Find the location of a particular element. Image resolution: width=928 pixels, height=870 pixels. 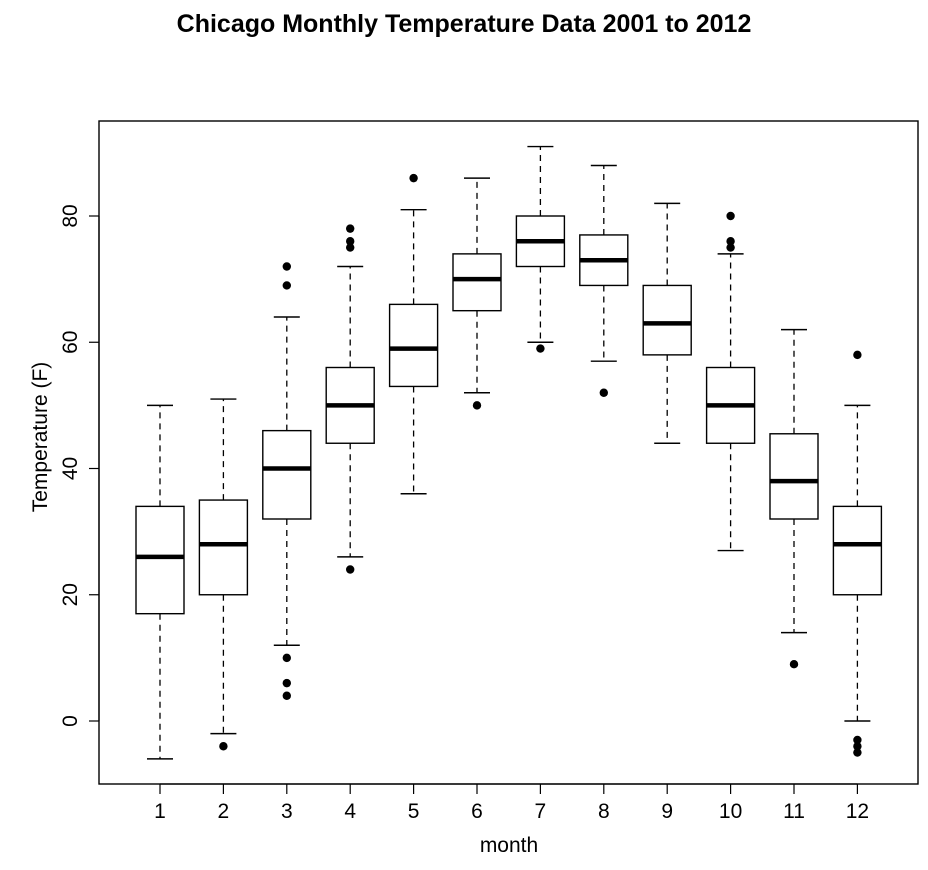

x-tick-label: 7 is located at coordinates (541, 811).